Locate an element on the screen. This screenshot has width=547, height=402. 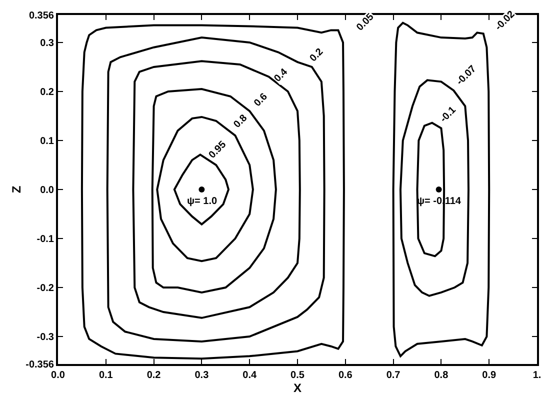
x-tick-label: 0.9 is located at coordinates (489, 375).